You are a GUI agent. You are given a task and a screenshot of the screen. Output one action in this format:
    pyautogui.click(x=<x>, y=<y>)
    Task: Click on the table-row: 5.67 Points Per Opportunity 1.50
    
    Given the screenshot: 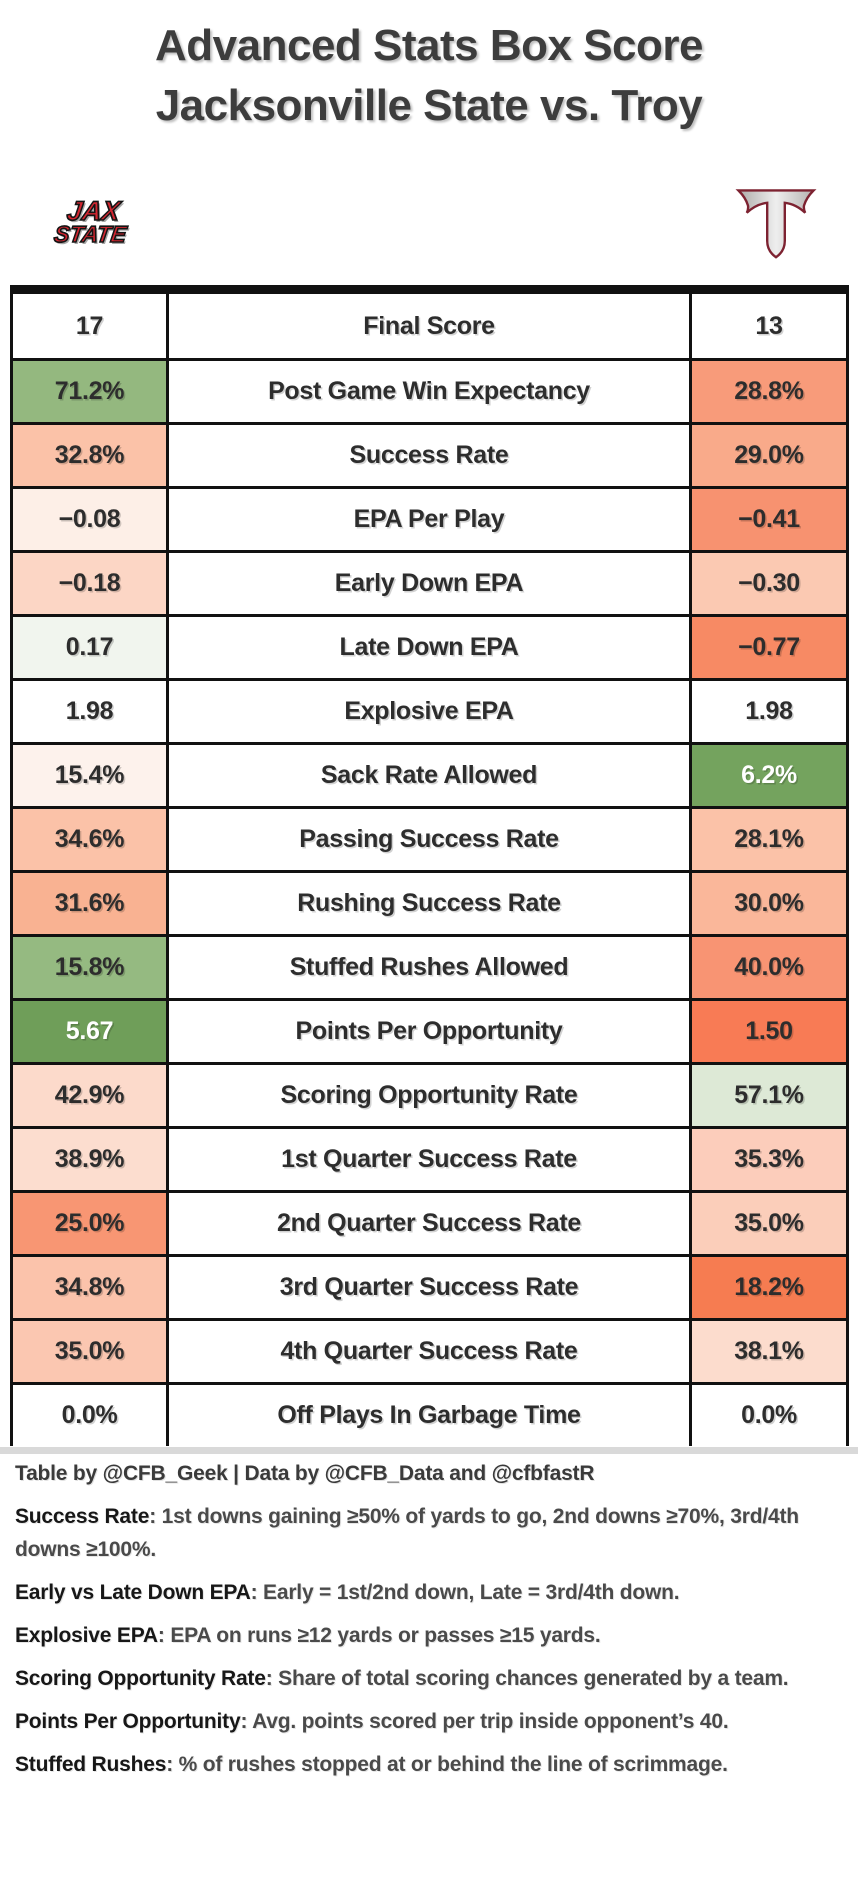 What is the action you would take?
    pyautogui.click(x=429, y=1030)
    